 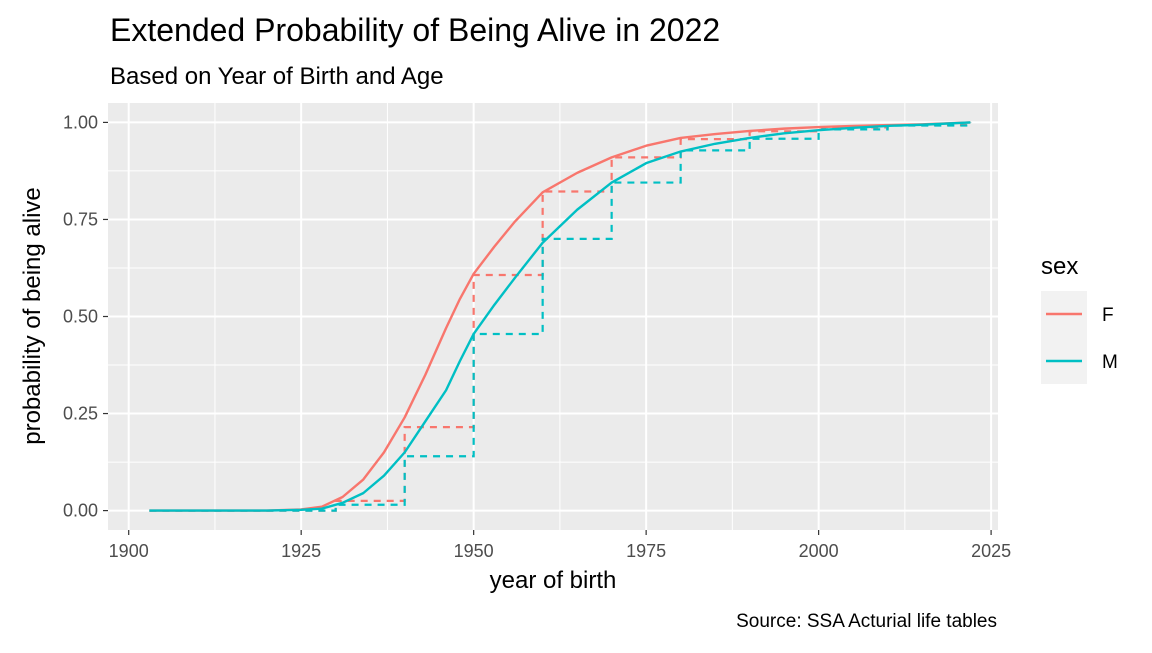 What do you see at coordinates (80, 511) in the screenshot?
I see `y-tick-label: 0.00` at bounding box center [80, 511].